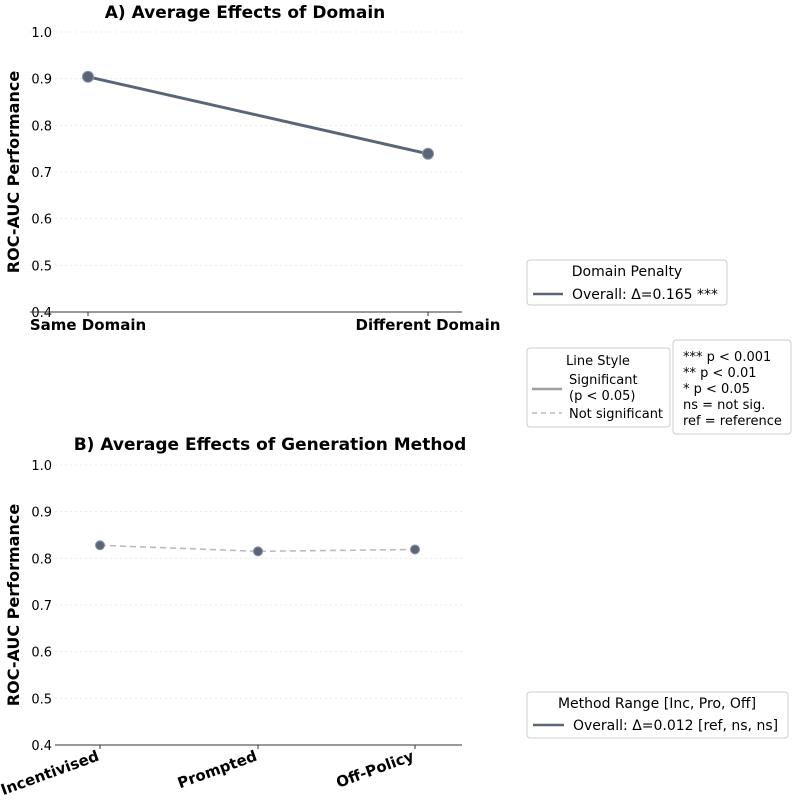 The width and height of the screenshot is (793, 801). I want to click on panel-a-yticks: 0.4 0.5 0.6 0.7 0.8 0.9 1.0, so click(41, 173).